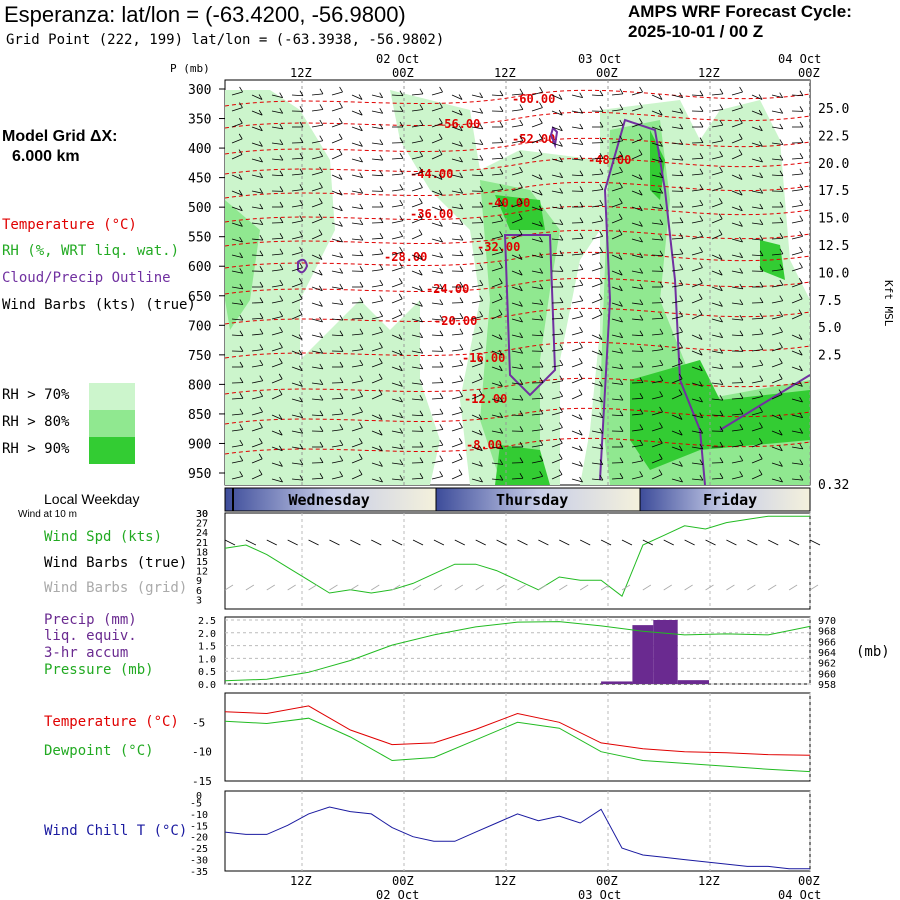 This screenshot has width=900, height=900. Describe the element at coordinates (202, 543) in the screenshot. I see `wind-ytick-label: 21` at that location.